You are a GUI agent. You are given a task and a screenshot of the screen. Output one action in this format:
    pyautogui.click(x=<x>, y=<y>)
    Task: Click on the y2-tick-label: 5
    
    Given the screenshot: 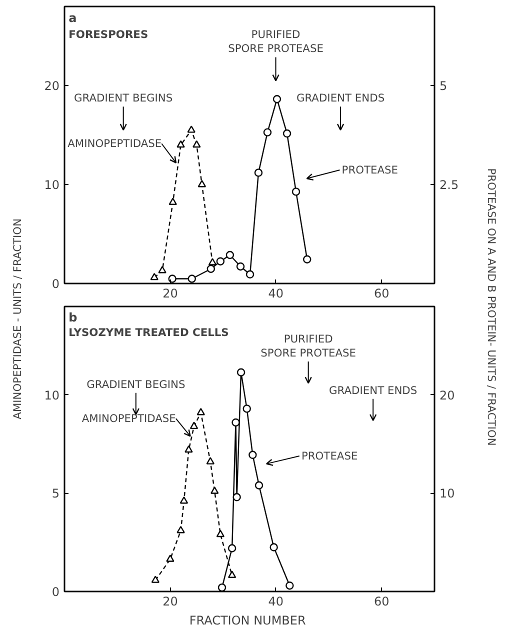 What is the action you would take?
    pyautogui.click(x=444, y=86)
    